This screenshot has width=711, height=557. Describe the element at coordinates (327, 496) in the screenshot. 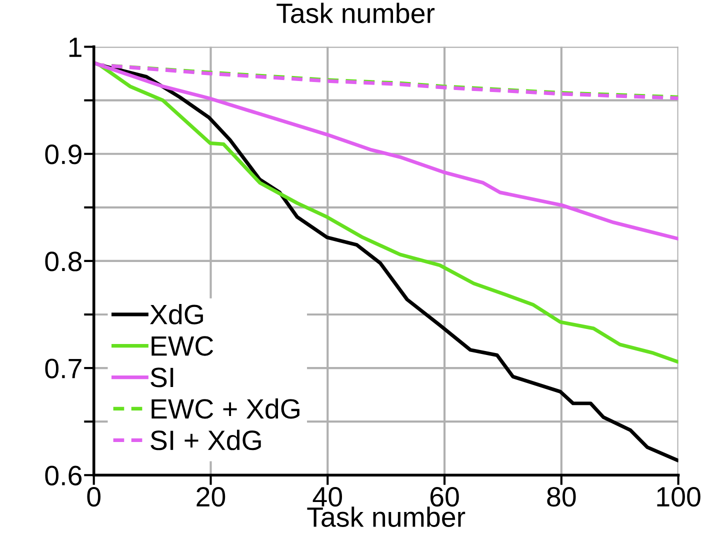

I see `x-tick-label: 40` at that location.